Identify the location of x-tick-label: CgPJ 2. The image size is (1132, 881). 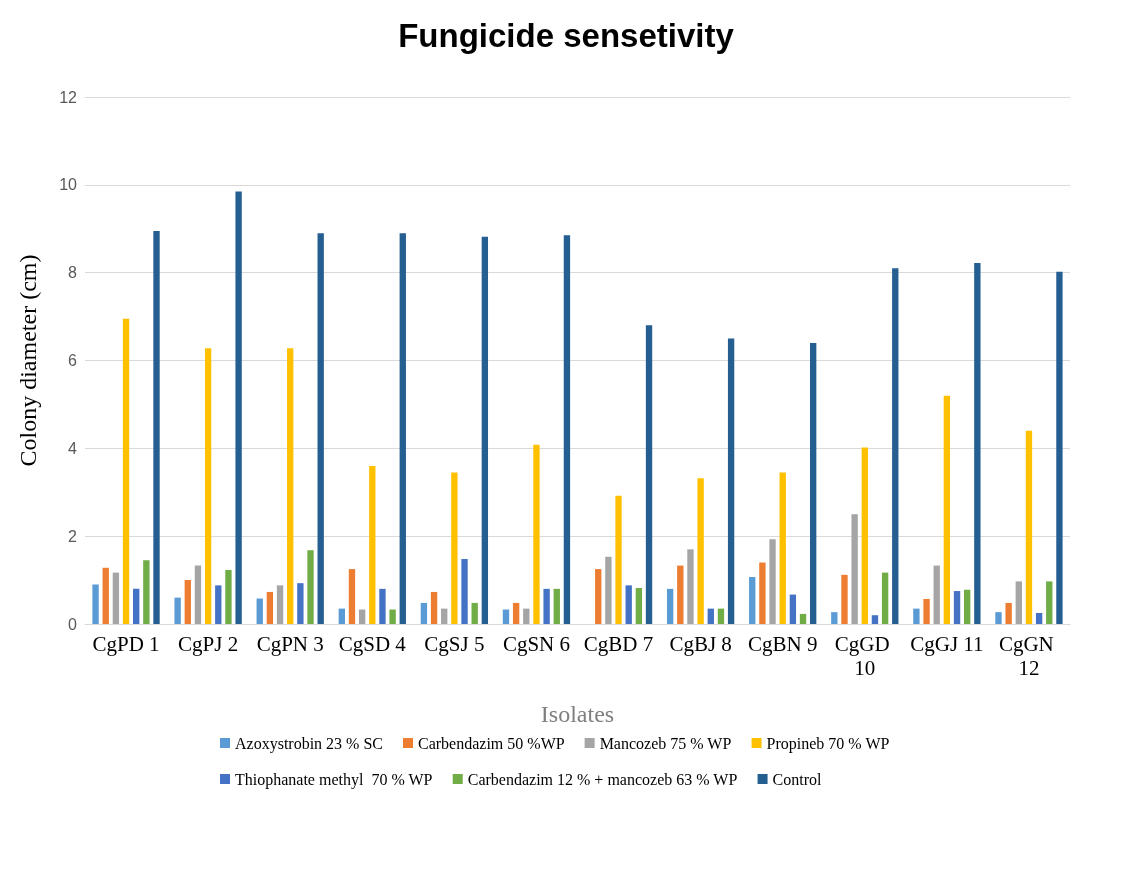
(208, 644).